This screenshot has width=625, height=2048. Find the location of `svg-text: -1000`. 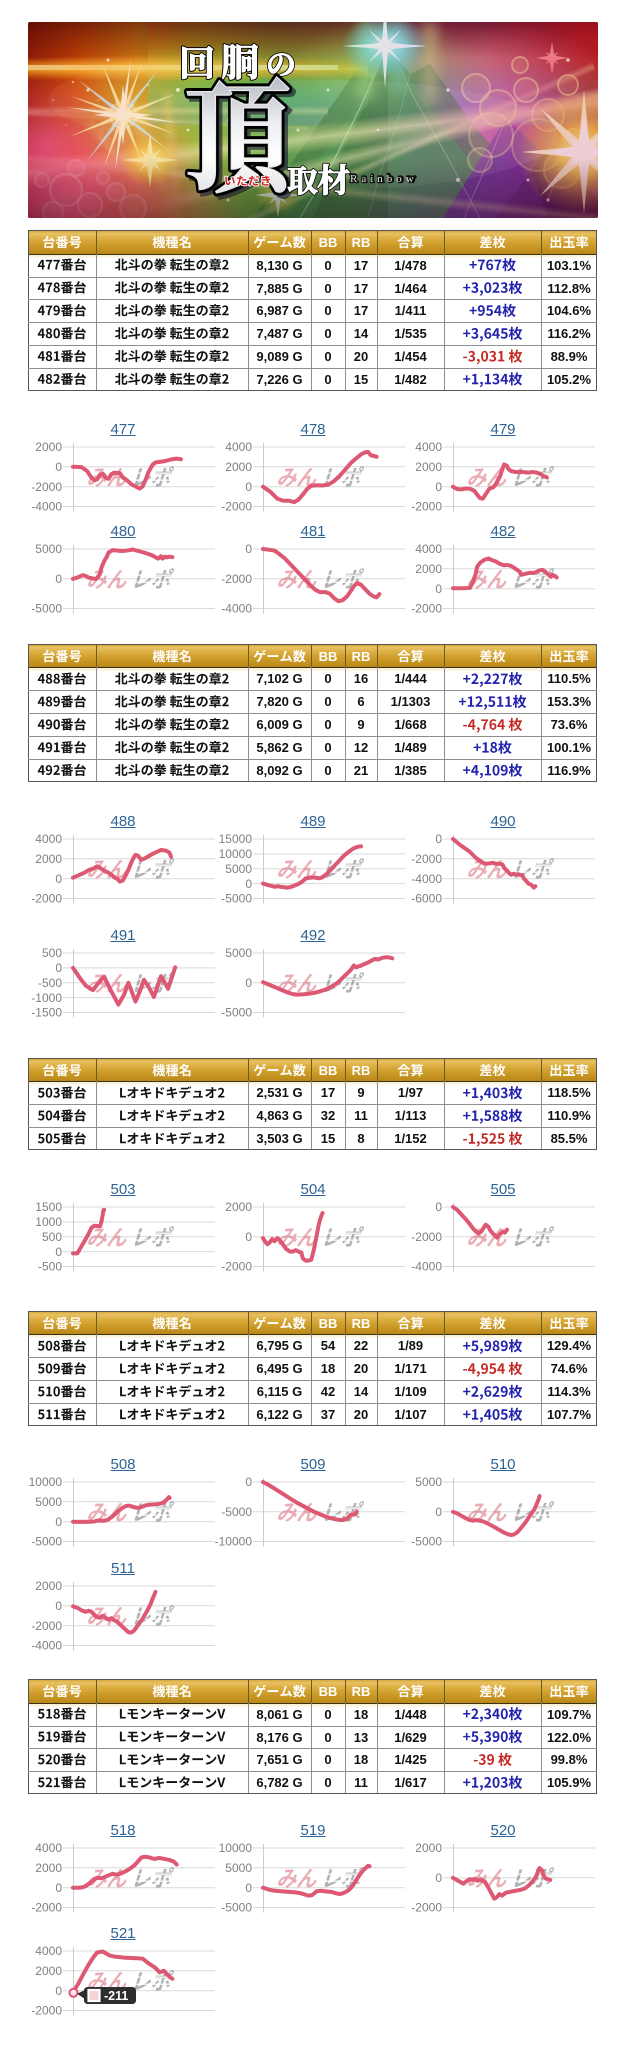

svg-text: -1000 is located at coordinates (46, 998).